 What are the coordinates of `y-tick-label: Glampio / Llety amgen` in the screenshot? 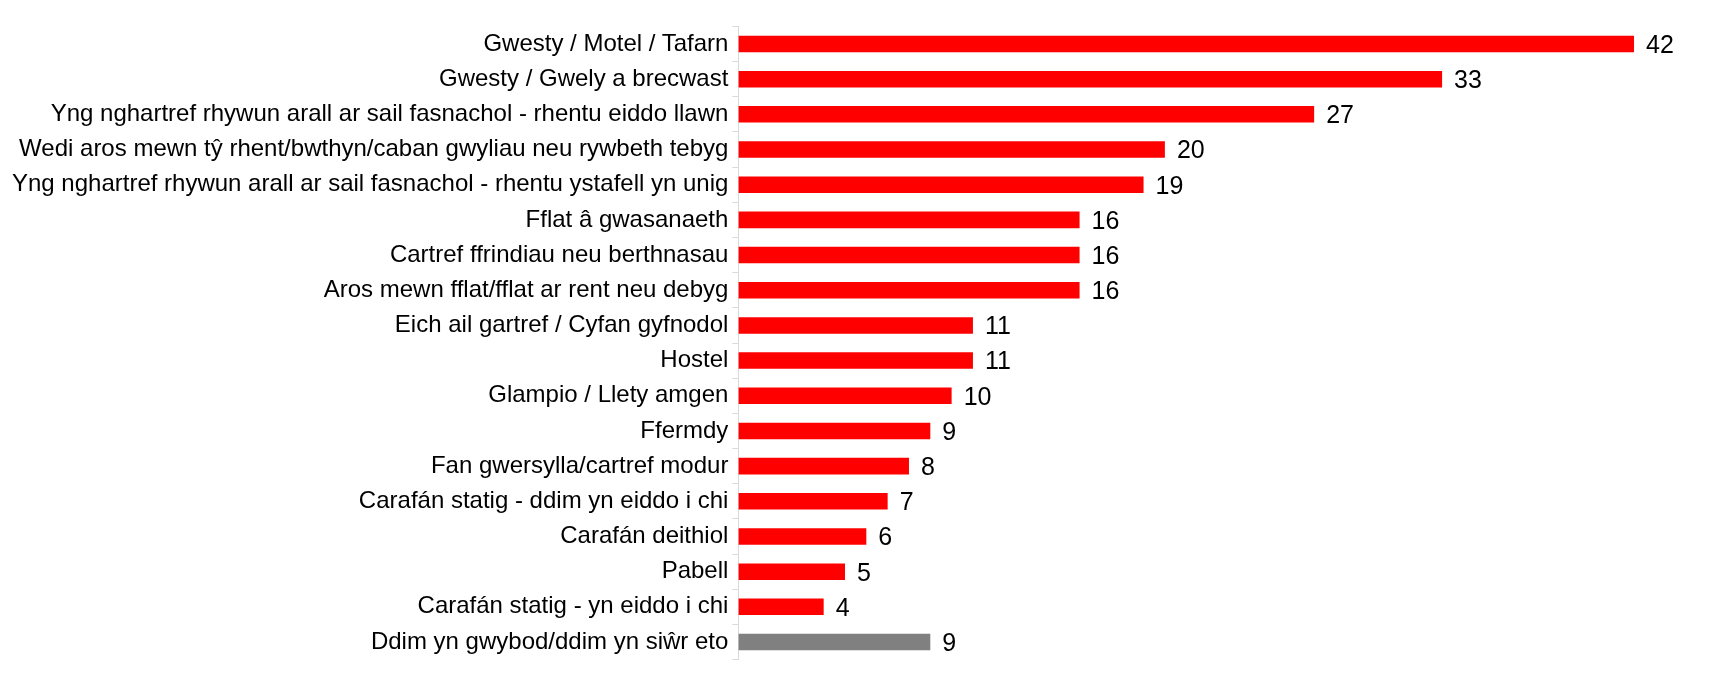 It's located at (608, 394).